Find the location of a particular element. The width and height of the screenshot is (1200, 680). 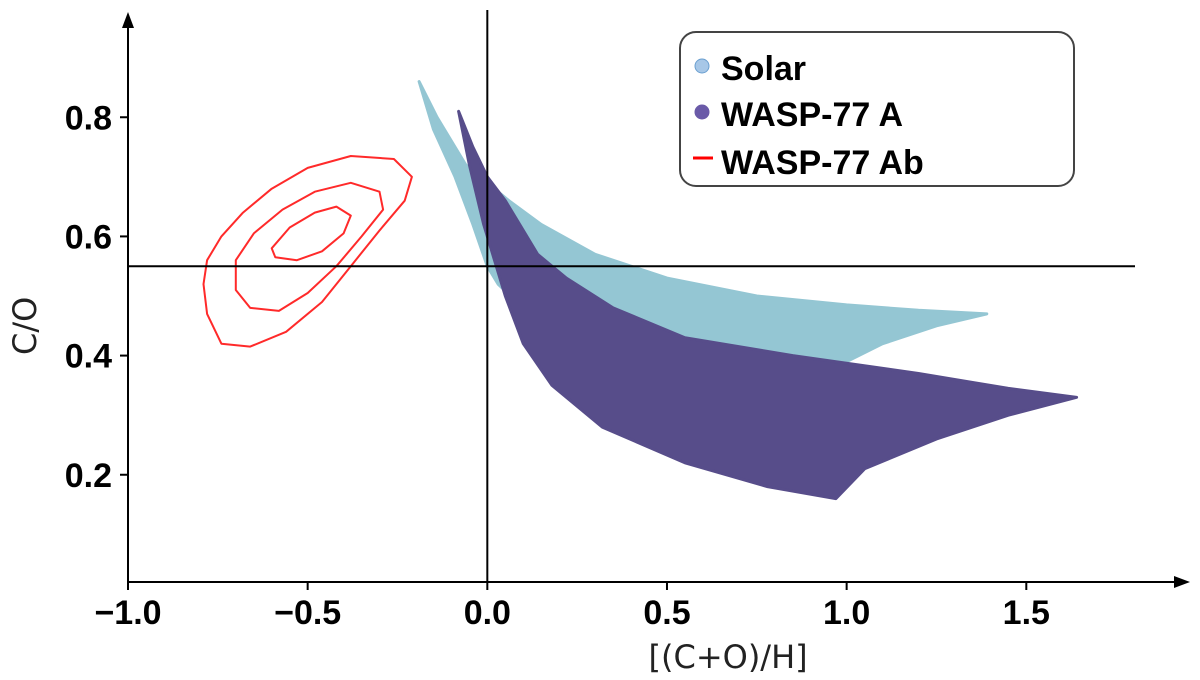

x-tick-label: 0.0 is located at coordinates (487, 613).